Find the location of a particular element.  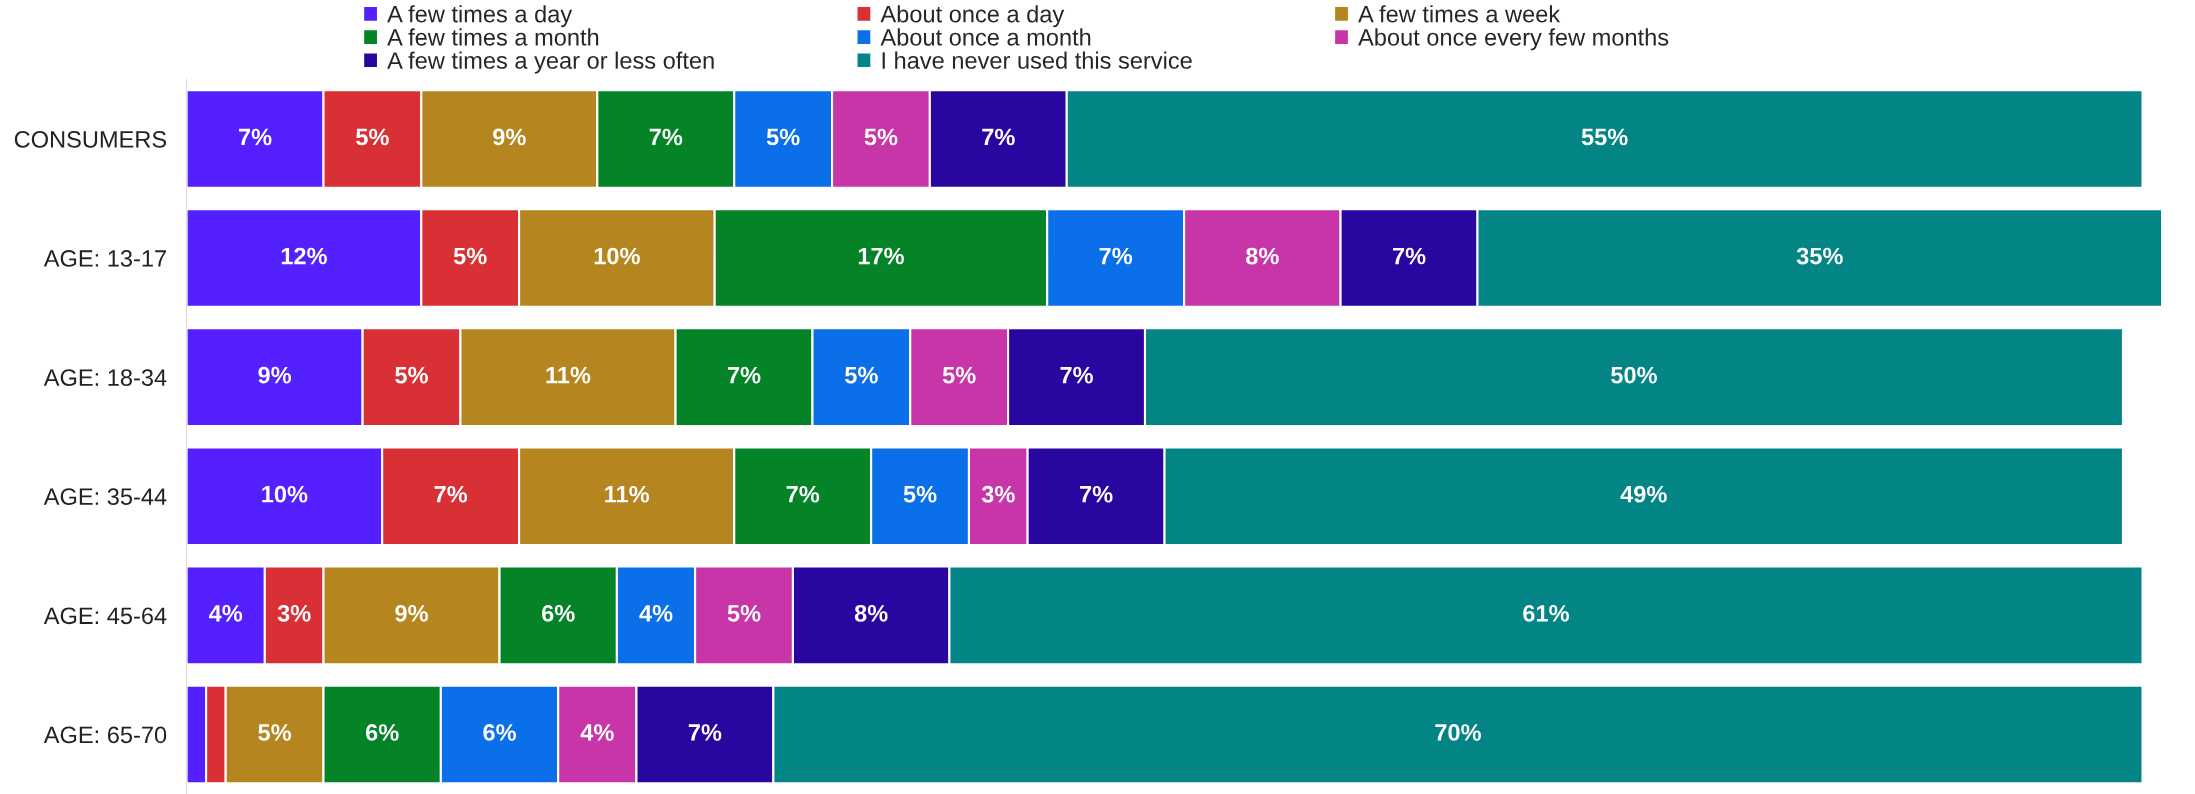

y-tick-label: AGE: 18-34 is located at coordinates (105, 377).